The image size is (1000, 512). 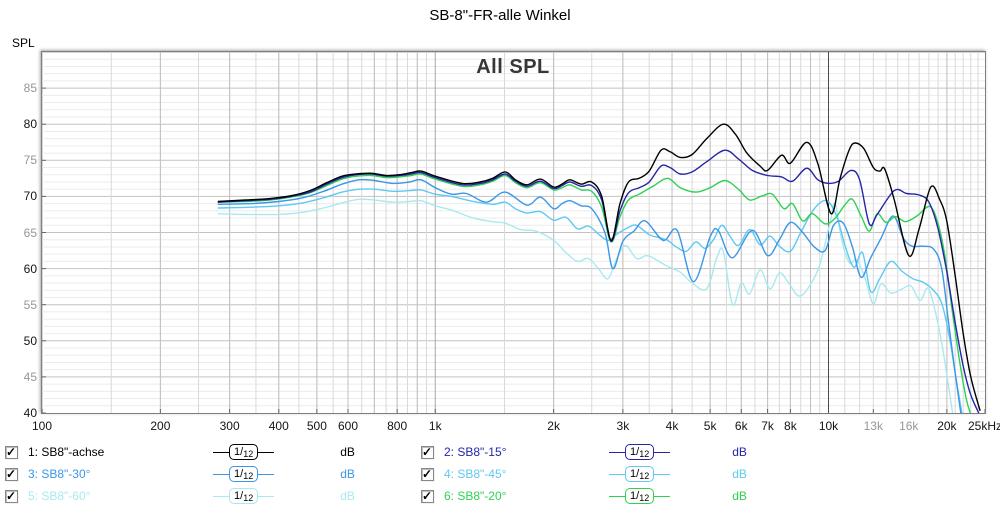 I want to click on x-tick-label-3k: 3k, so click(x=623, y=426).